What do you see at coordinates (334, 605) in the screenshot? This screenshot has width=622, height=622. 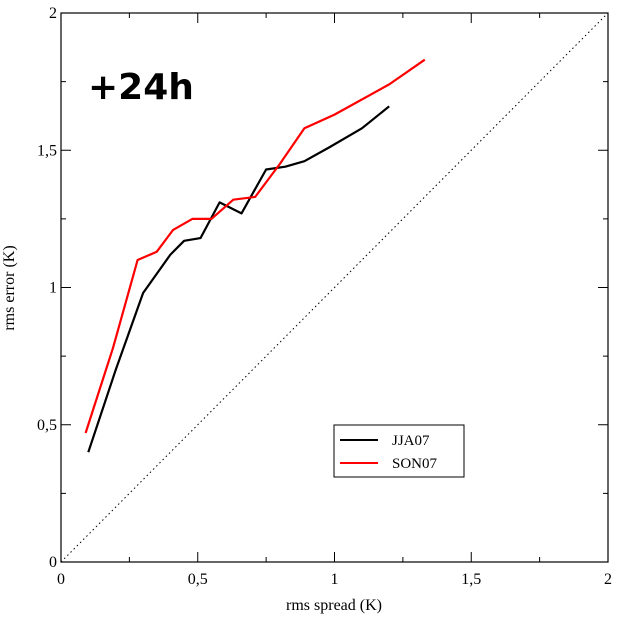 I see `x-axis-title: rms spread (K)` at bounding box center [334, 605].